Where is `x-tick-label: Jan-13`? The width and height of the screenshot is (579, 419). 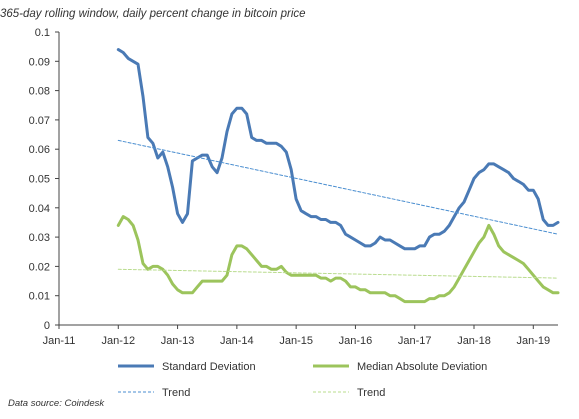 x-tick-label: Jan-13 is located at coordinates (178, 341).